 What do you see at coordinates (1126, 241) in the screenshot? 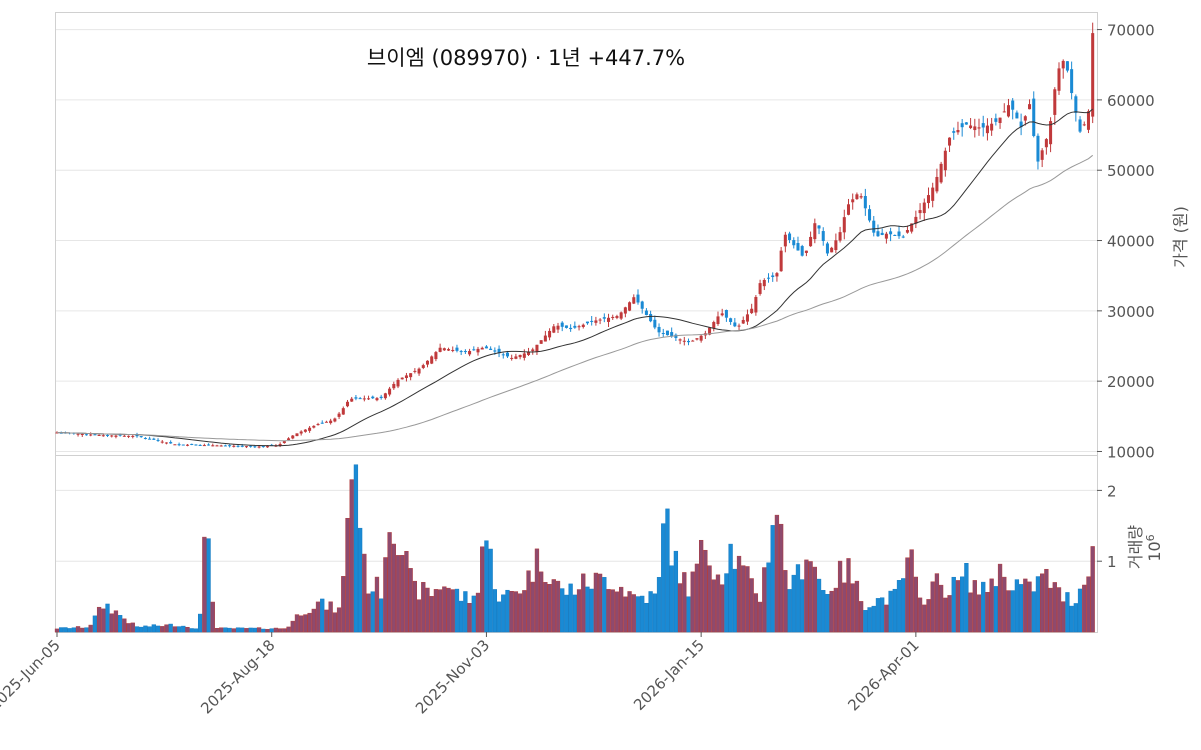
I see `price-axis-ticks: 10000 20000 30000 40000 50000 60000 70000` at bounding box center [1126, 241].